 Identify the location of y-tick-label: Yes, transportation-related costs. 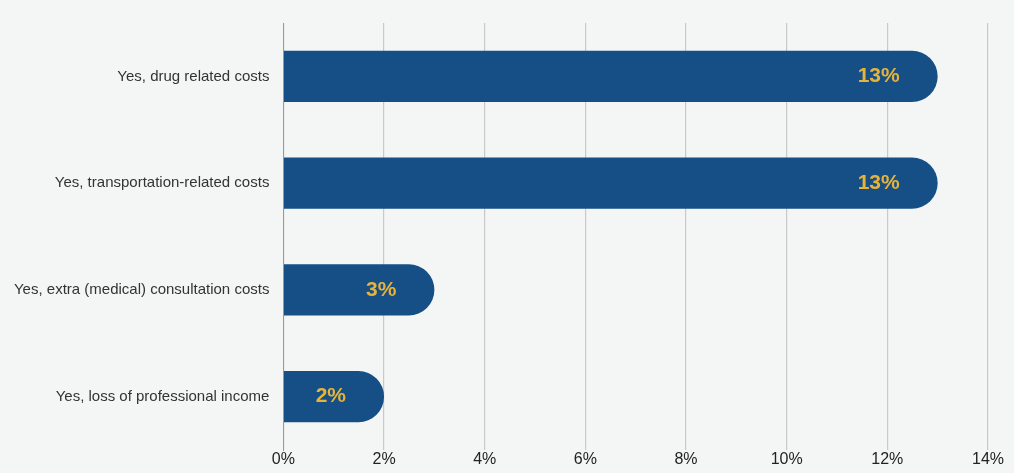
(162, 182).